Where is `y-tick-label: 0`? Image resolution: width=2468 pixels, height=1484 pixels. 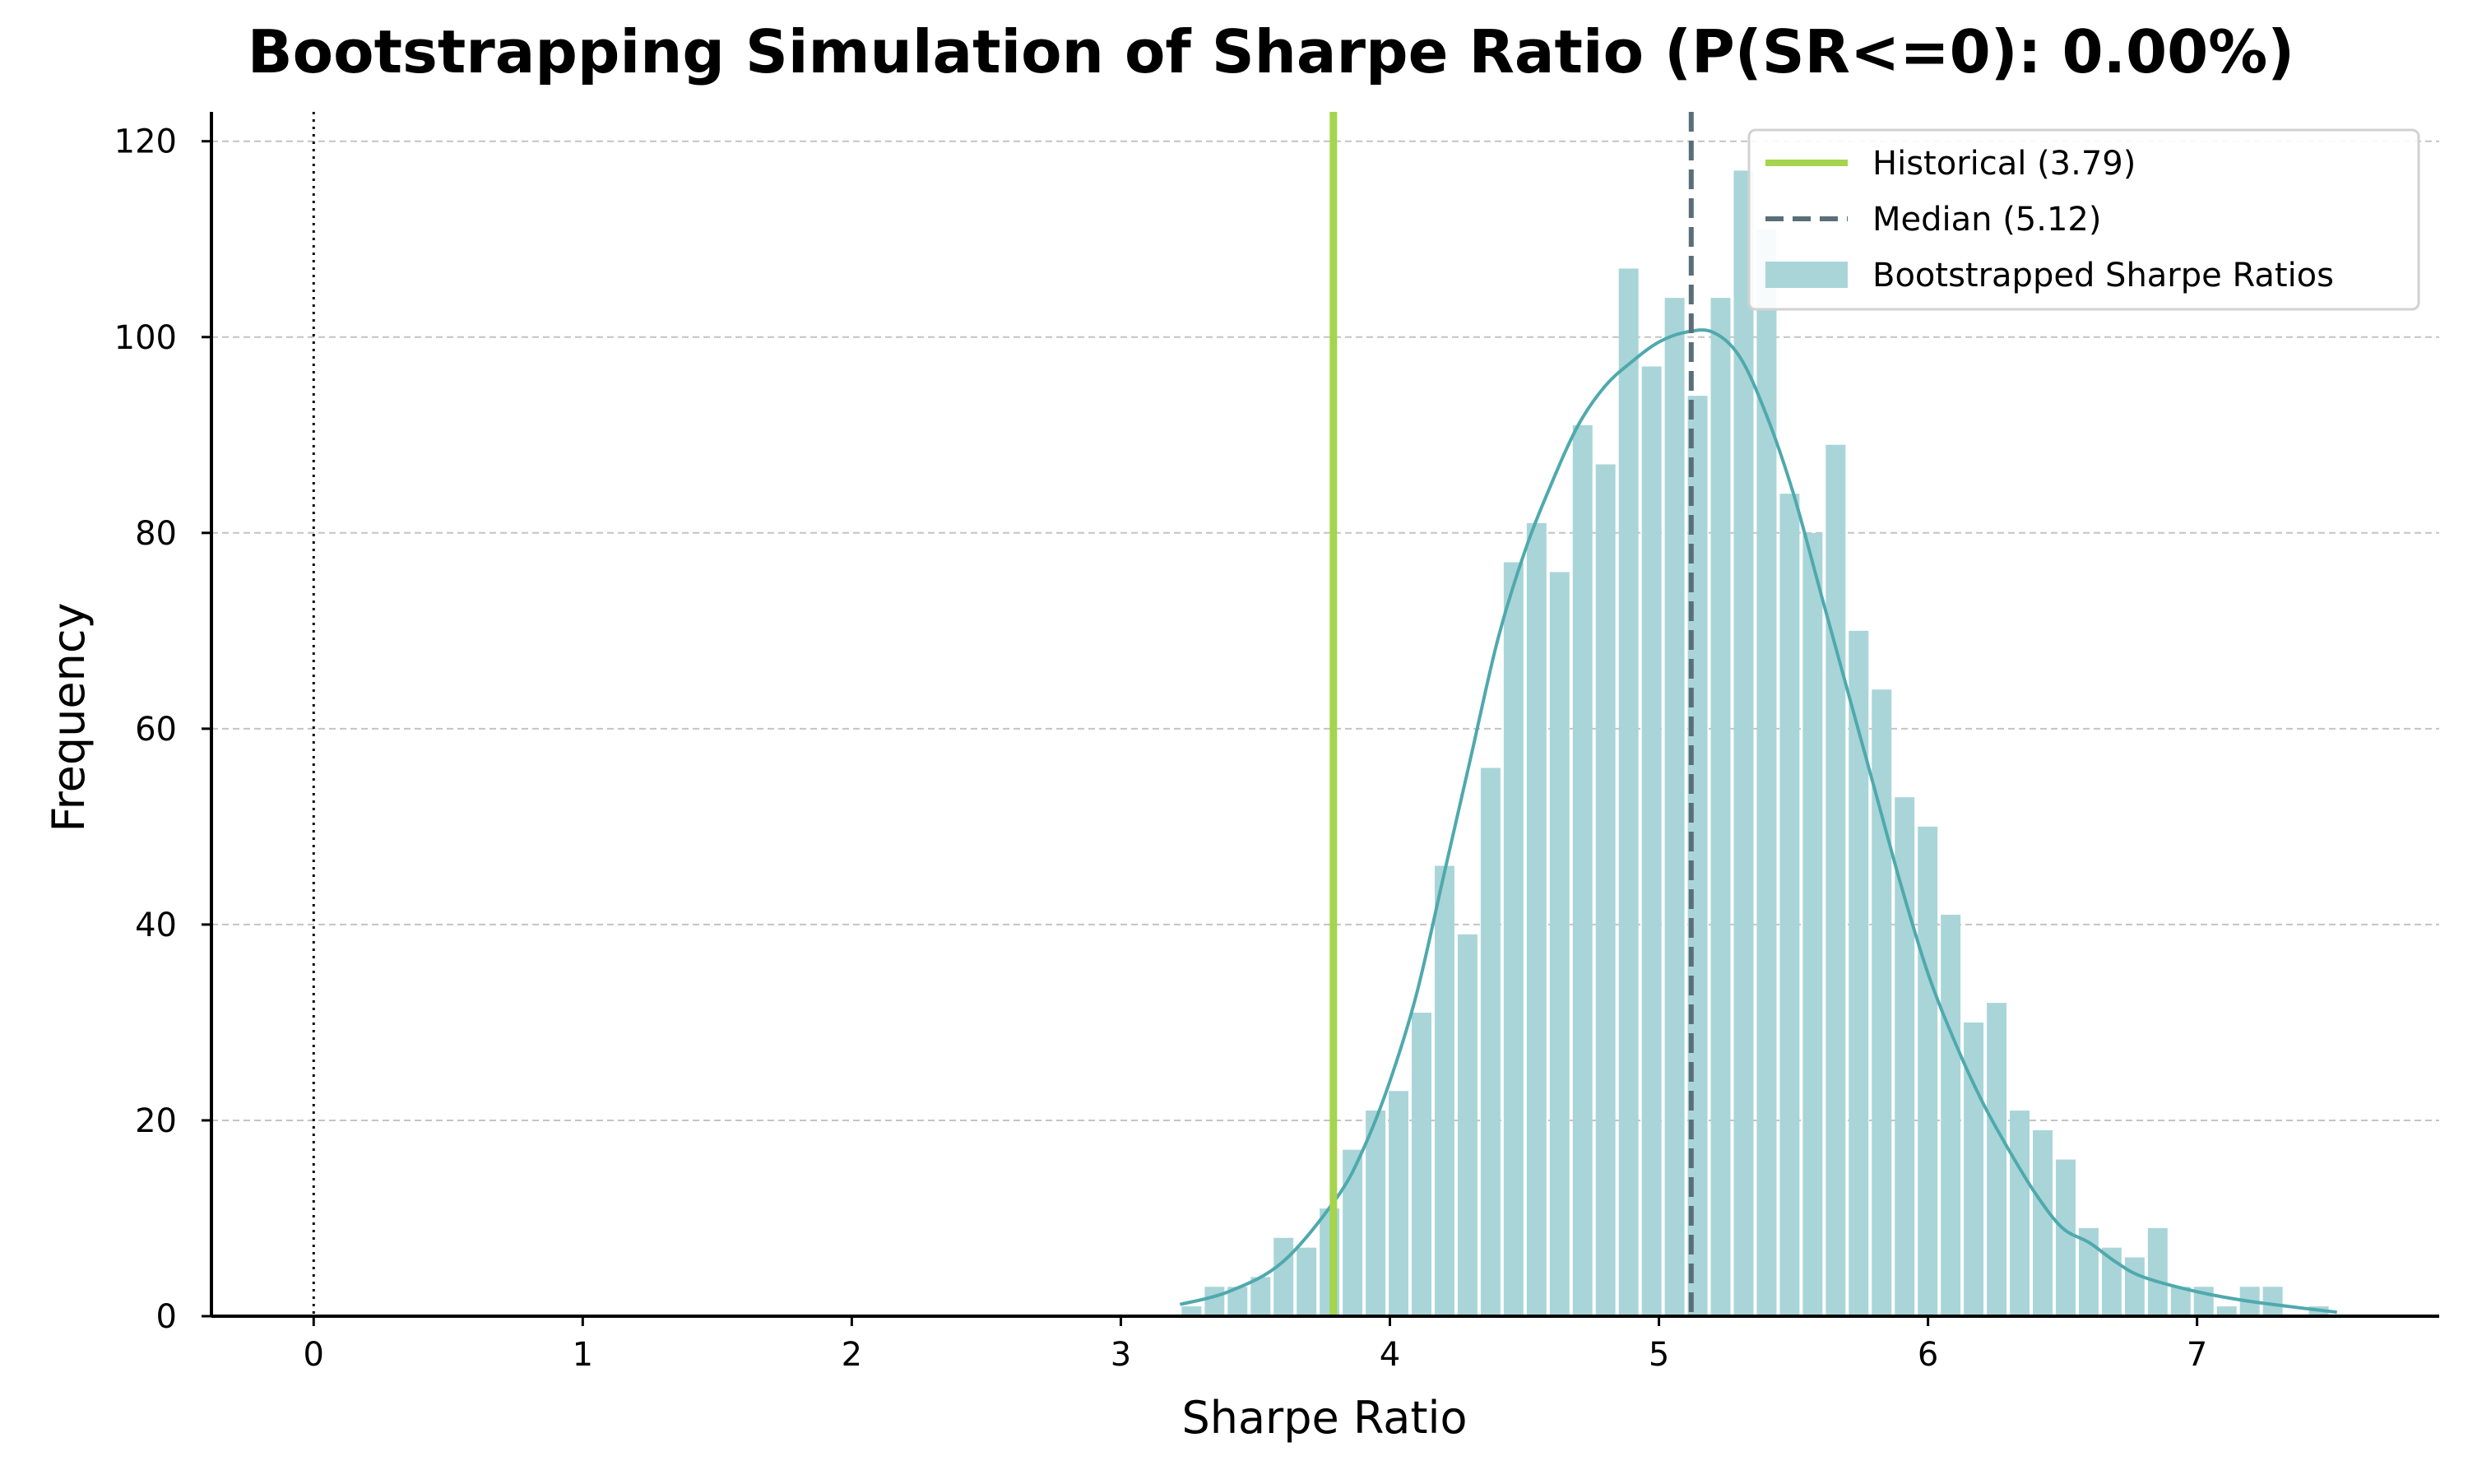
y-tick-label: 0 is located at coordinates (166, 1317).